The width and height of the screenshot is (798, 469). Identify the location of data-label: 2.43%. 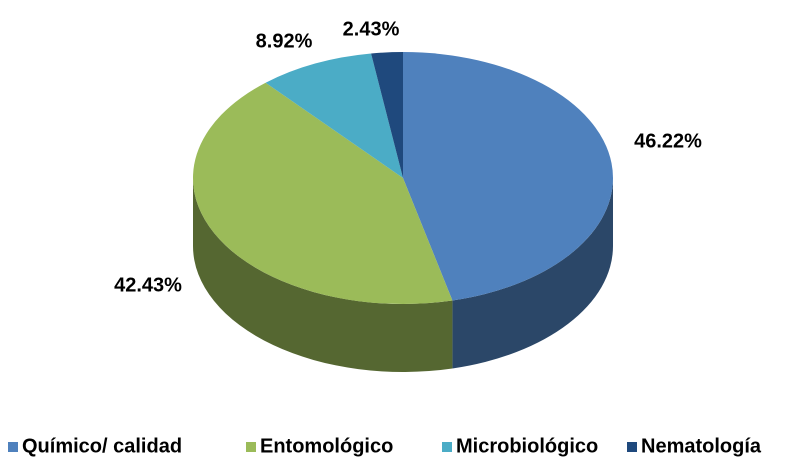
(371, 29).